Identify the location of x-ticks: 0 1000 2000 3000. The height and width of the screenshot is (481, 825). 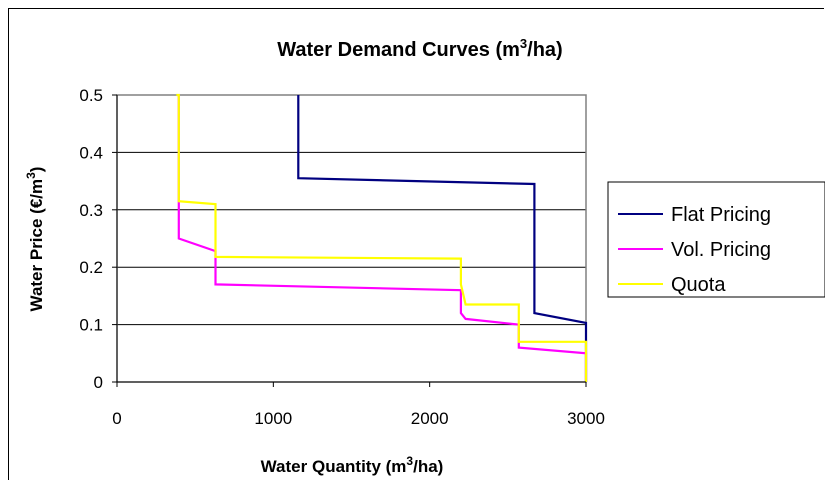
(358, 405).